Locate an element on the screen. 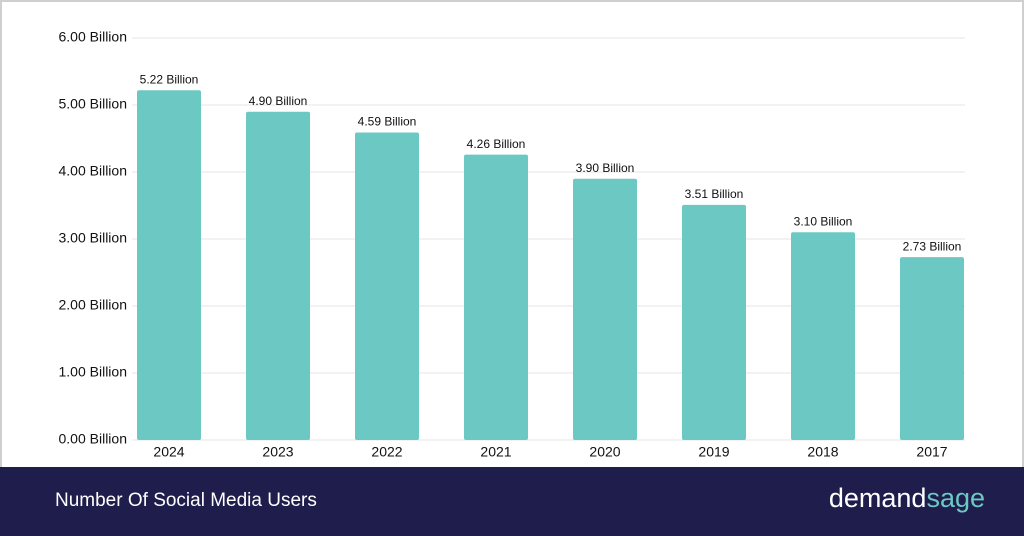 Image resolution: width=1024 pixels, height=536 pixels. x-tick-label: 2022 is located at coordinates (386, 452).